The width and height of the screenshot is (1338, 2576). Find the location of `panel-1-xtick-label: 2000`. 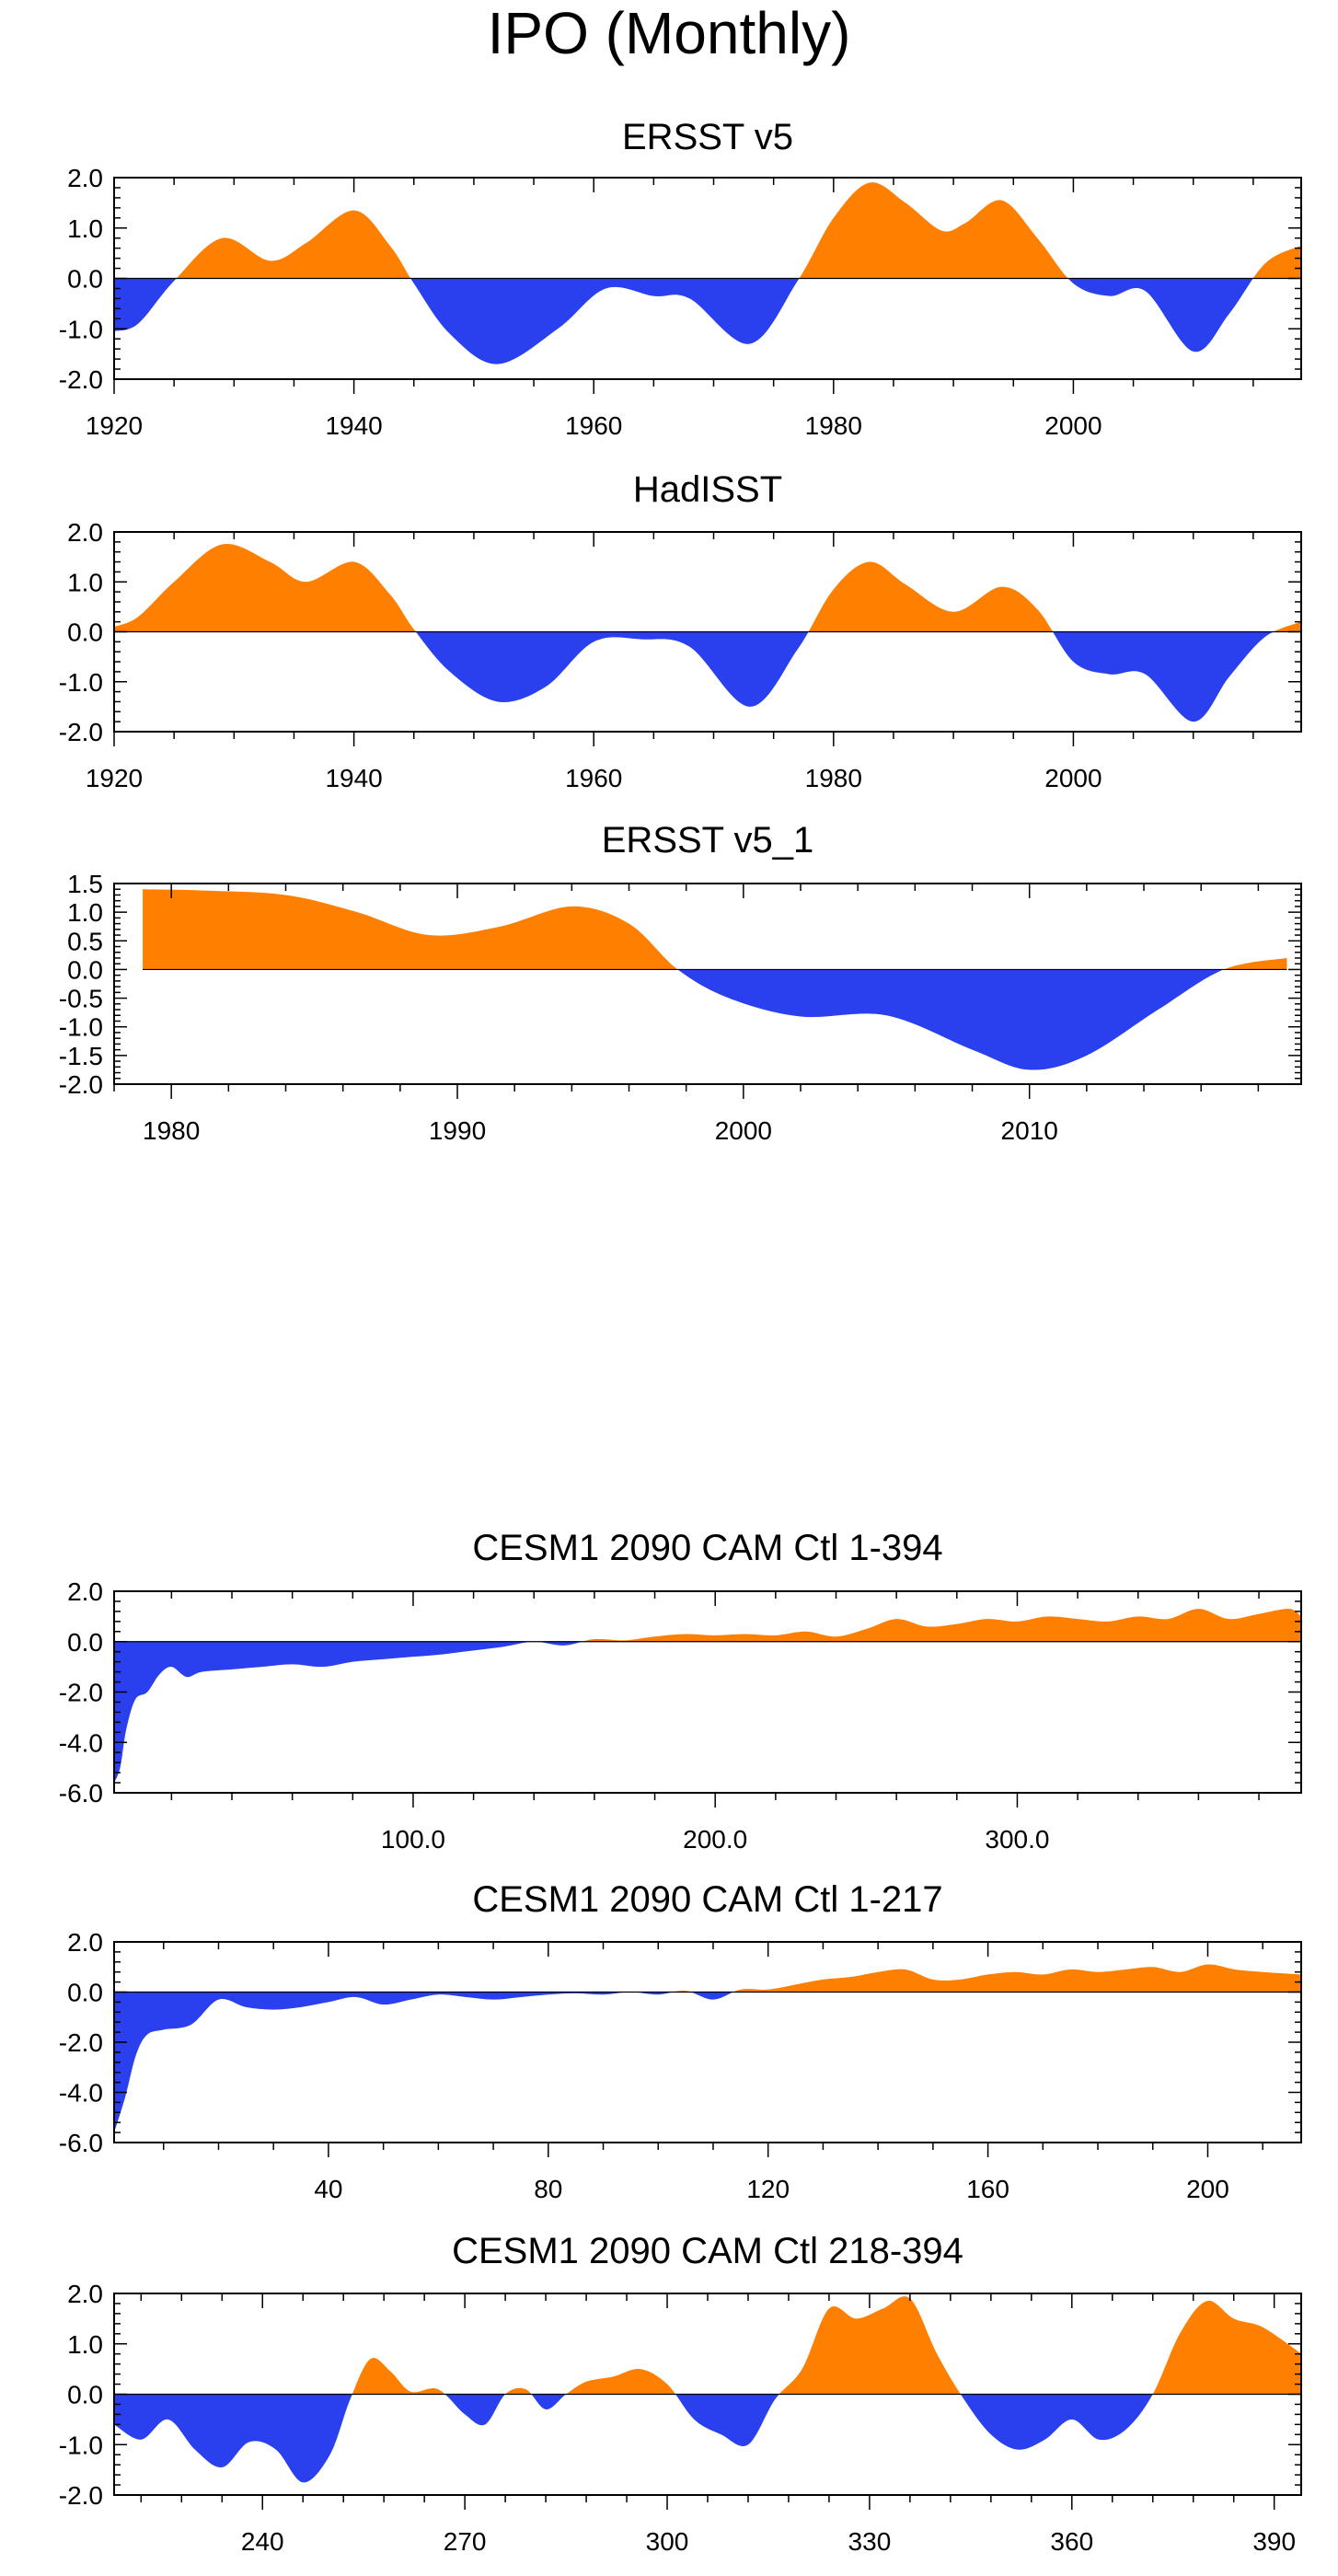

panel-1-xtick-label: 2000 is located at coordinates (1073, 425).